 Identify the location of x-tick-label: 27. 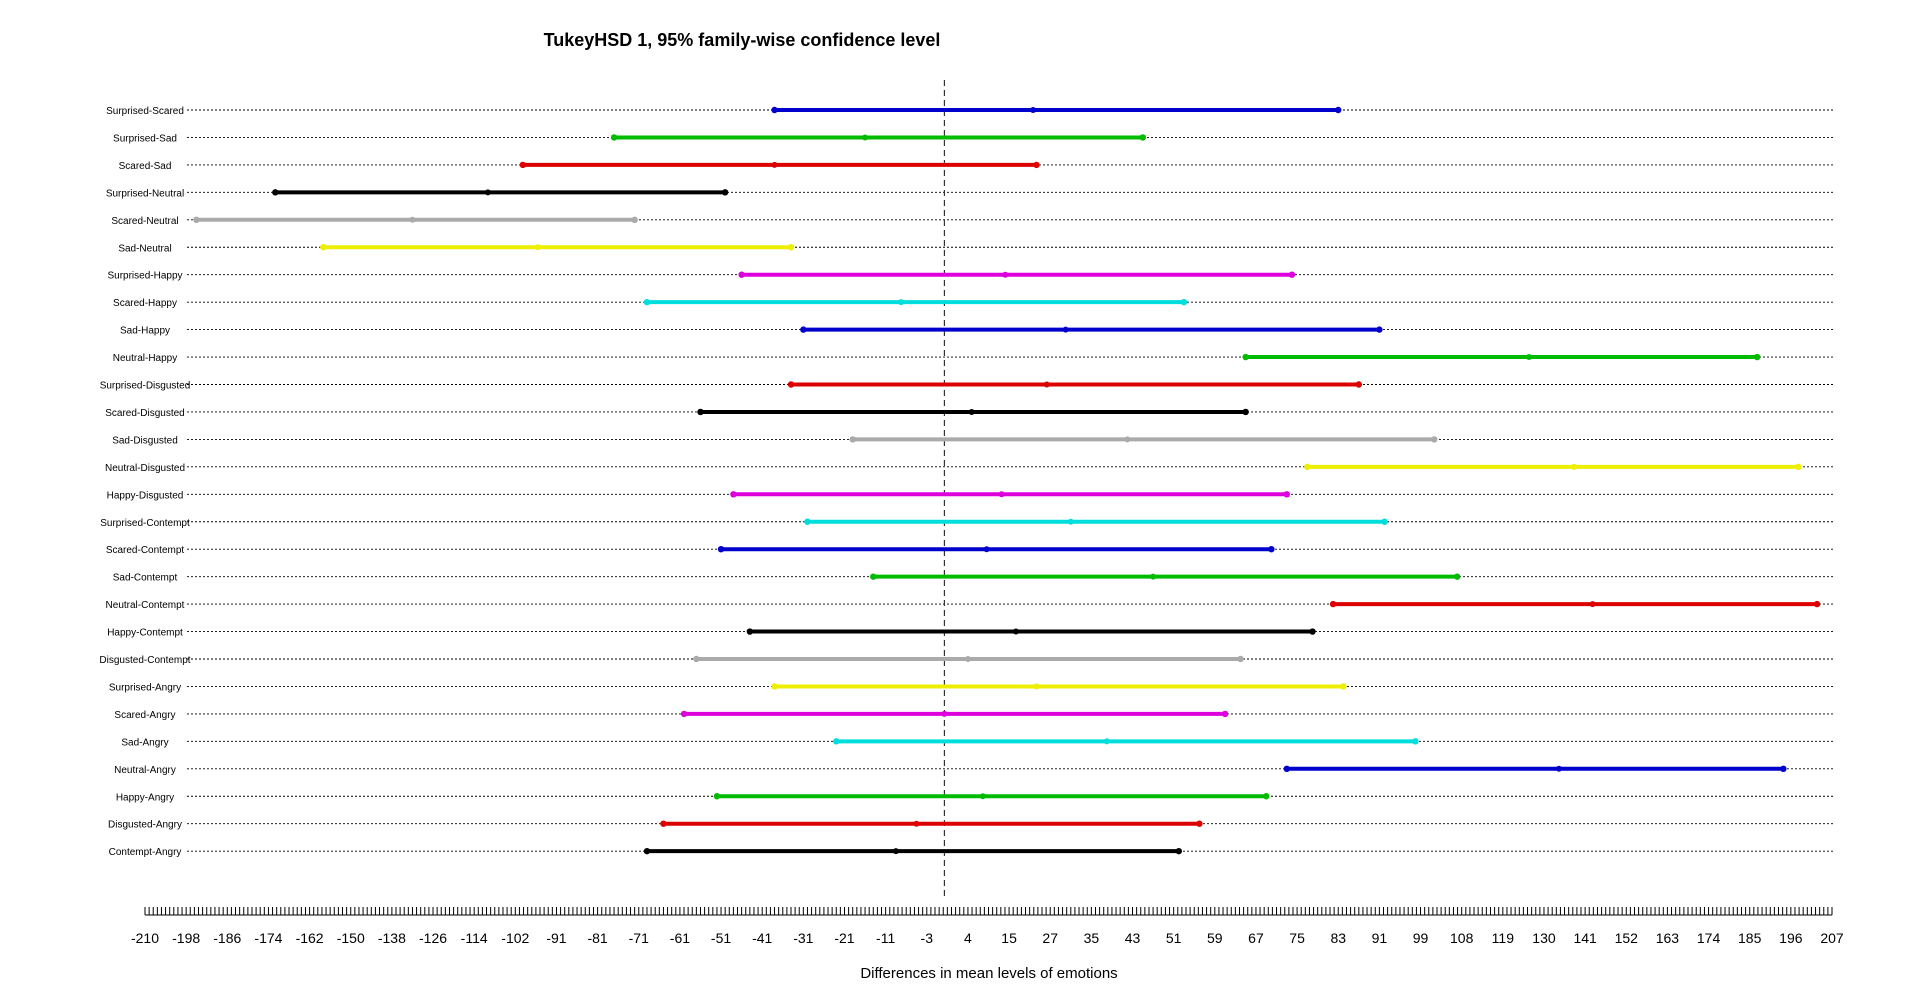
(1050, 938).